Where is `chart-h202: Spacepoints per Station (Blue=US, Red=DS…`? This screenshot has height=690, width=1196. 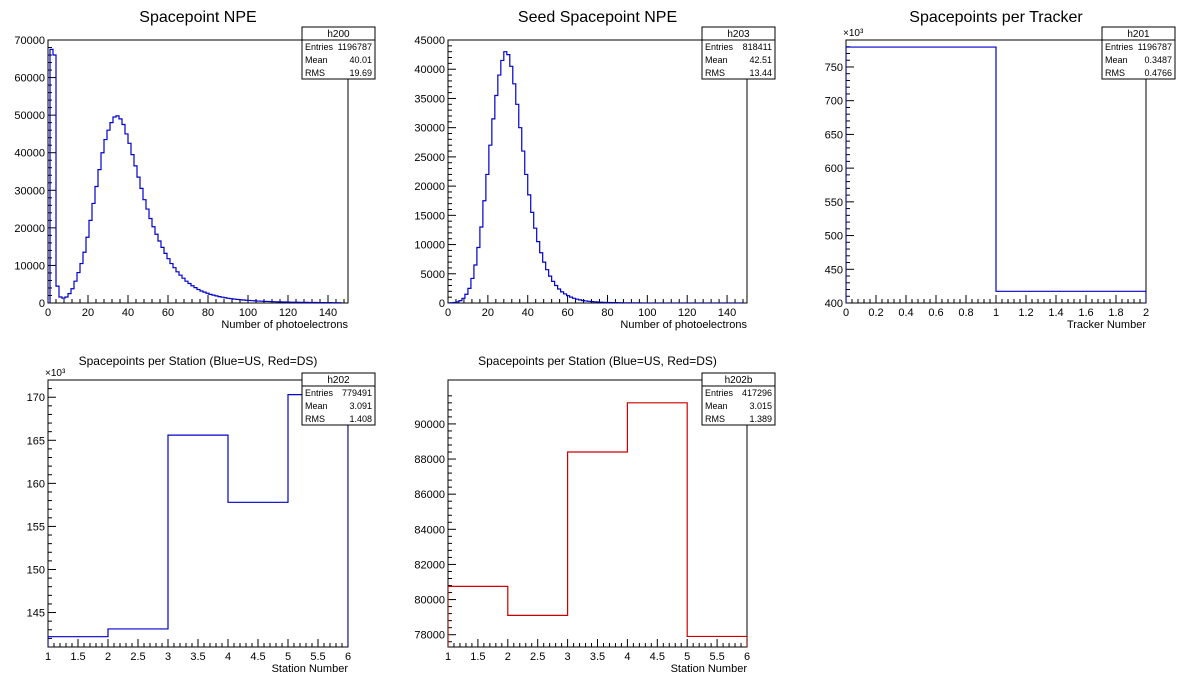 chart-h202: Spacepoints per Station (Blue=US, Red=DS… is located at coordinates (201, 514).